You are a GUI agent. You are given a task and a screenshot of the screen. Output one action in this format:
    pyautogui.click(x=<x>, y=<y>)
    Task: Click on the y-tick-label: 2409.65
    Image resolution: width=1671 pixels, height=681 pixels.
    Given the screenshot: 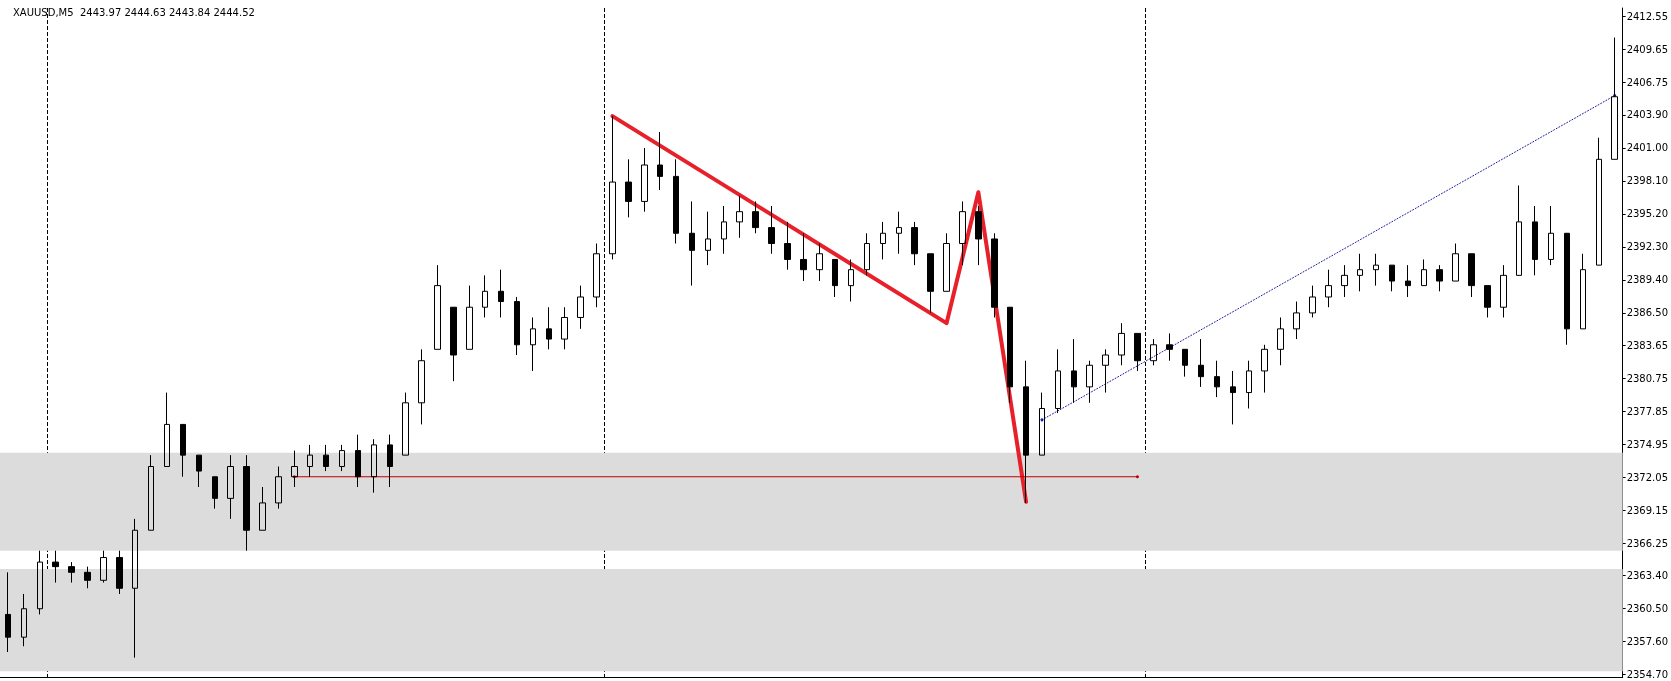 What is the action you would take?
    pyautogui.click(x=1647, y=50)
    